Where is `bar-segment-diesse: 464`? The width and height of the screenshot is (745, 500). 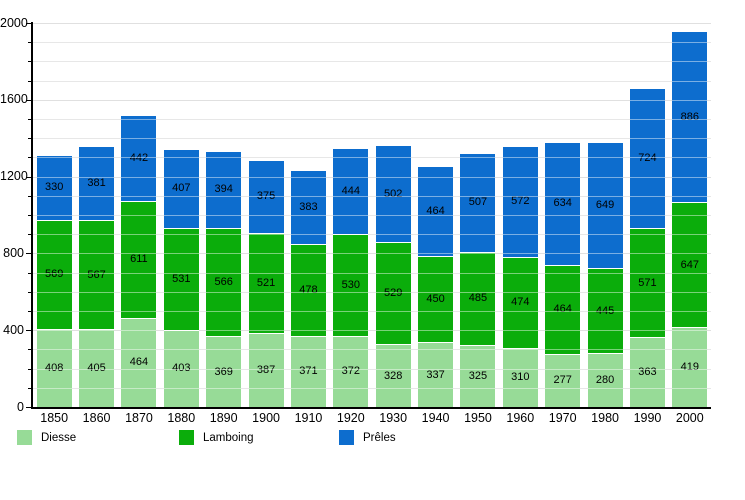 bar-segment-diesse: 464 is located at coordinates (139, 362).